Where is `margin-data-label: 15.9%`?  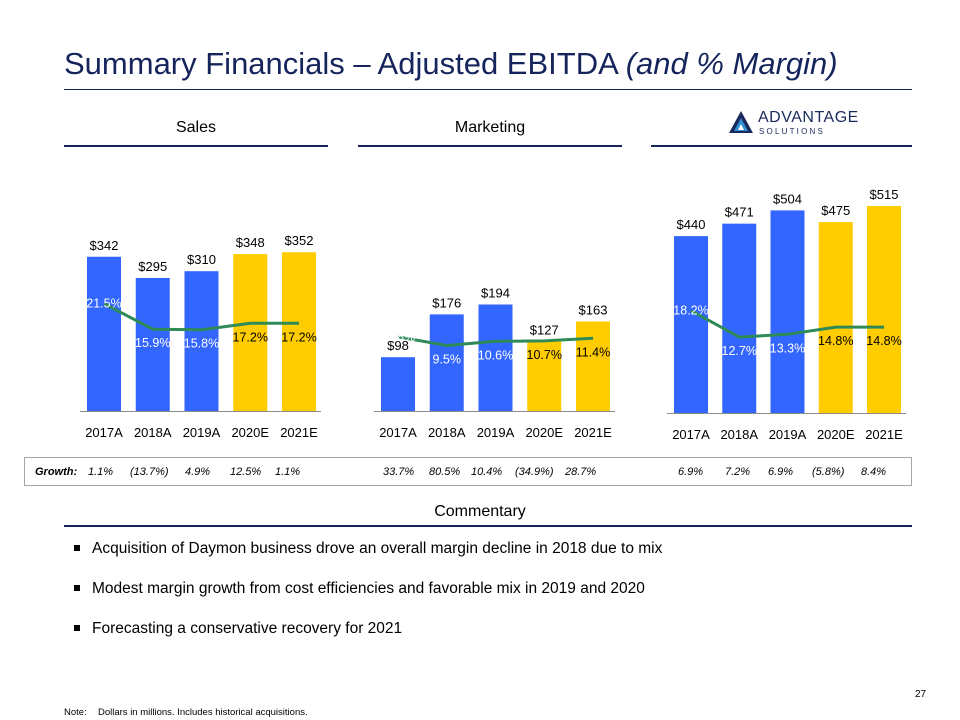
margin-data-label: 15.9% is located at coordinates (152, 343).